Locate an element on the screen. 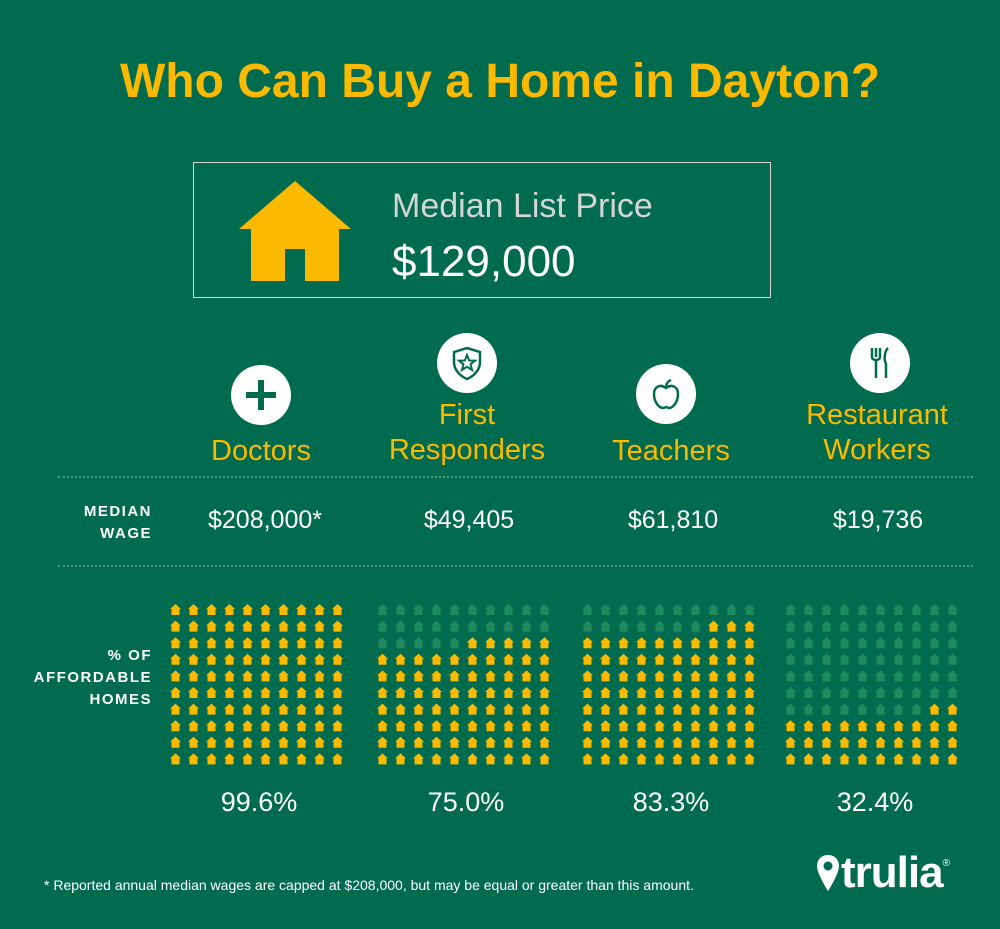 The image size is (1000, 929). page-title: Who Can Buy a Home in Dayton? is located at coordinates (500, 81).